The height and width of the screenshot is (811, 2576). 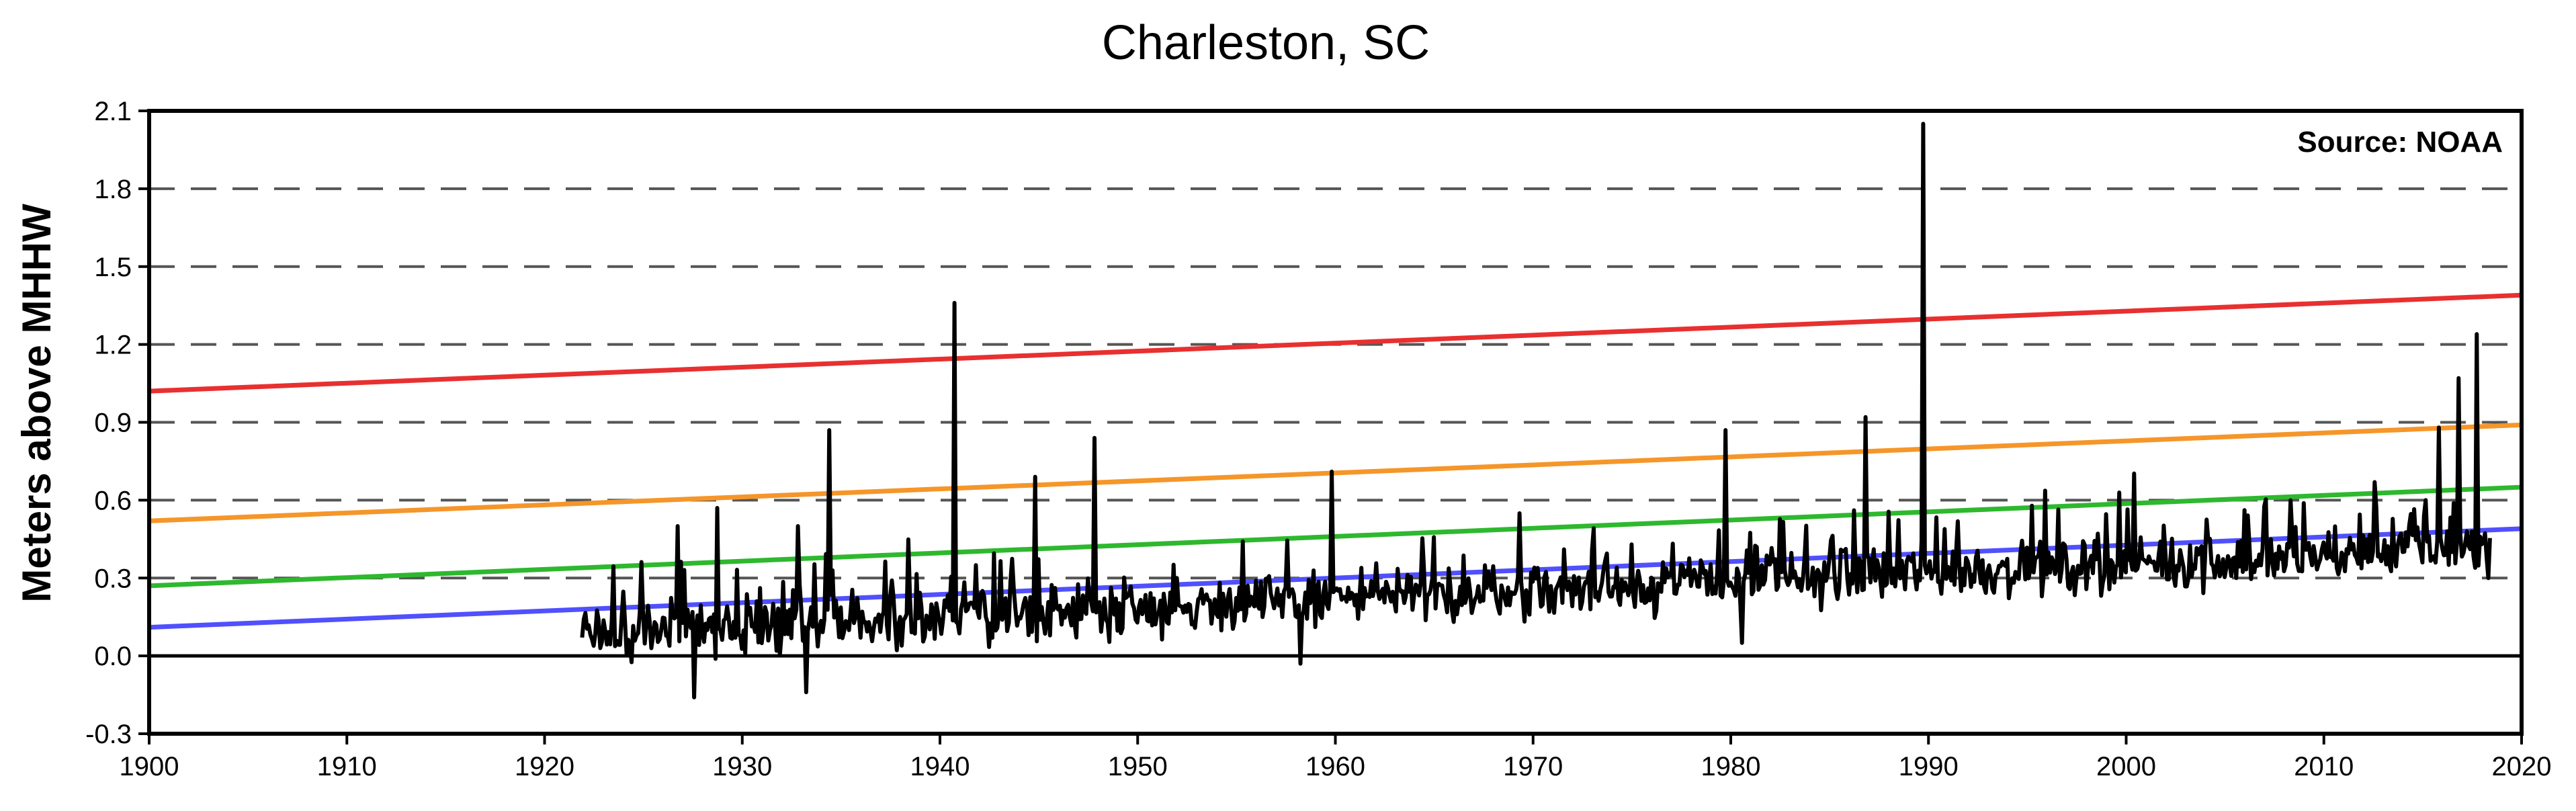 What do you see at coordinates (113, 268) in the screenshot?
I see `y-tick-label: 1.5` at bounding box center [113, 268].